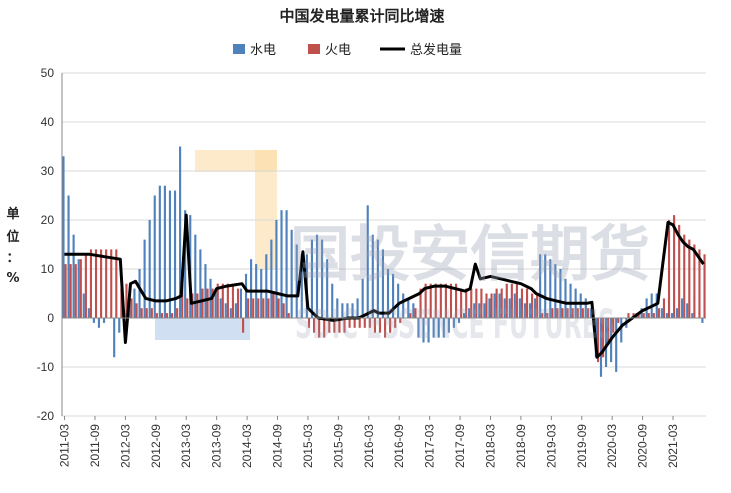 This screenshot has width=731, height=493. What do you see at coordinates (455, 325) in the screenshot?
I see `watermark-subtext: SDIC ESSENCE FUTURES` at bounding box center [455, 325].